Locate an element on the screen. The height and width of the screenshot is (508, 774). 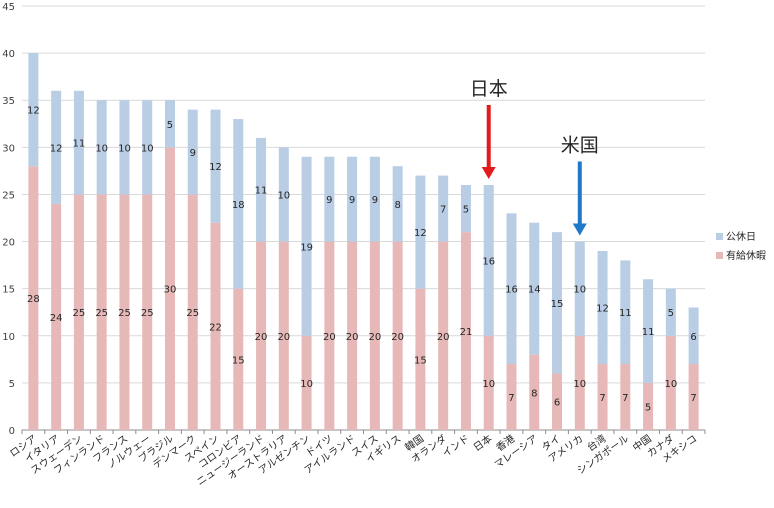
legend-swatch is located at coordinates (719, 255).